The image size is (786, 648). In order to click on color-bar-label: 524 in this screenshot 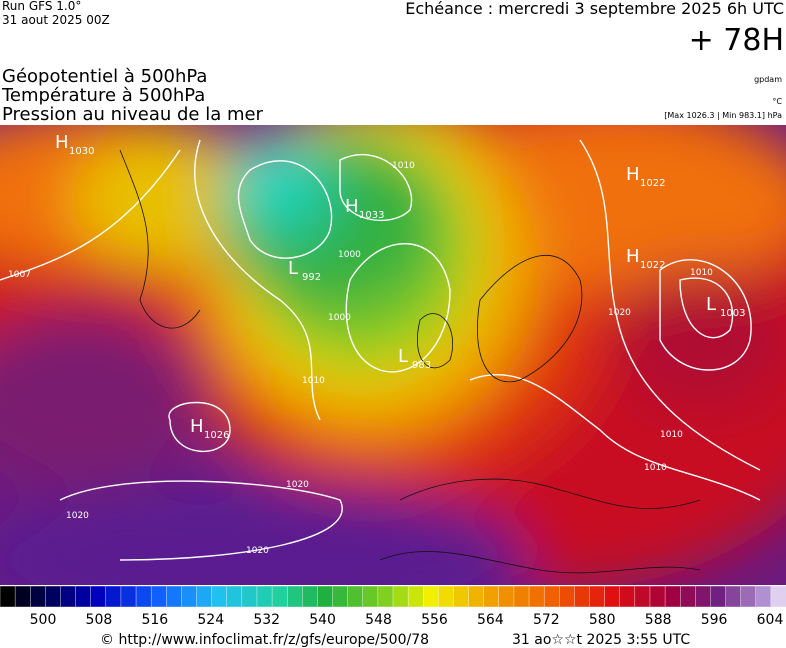, I will do `click(210, 620)`.